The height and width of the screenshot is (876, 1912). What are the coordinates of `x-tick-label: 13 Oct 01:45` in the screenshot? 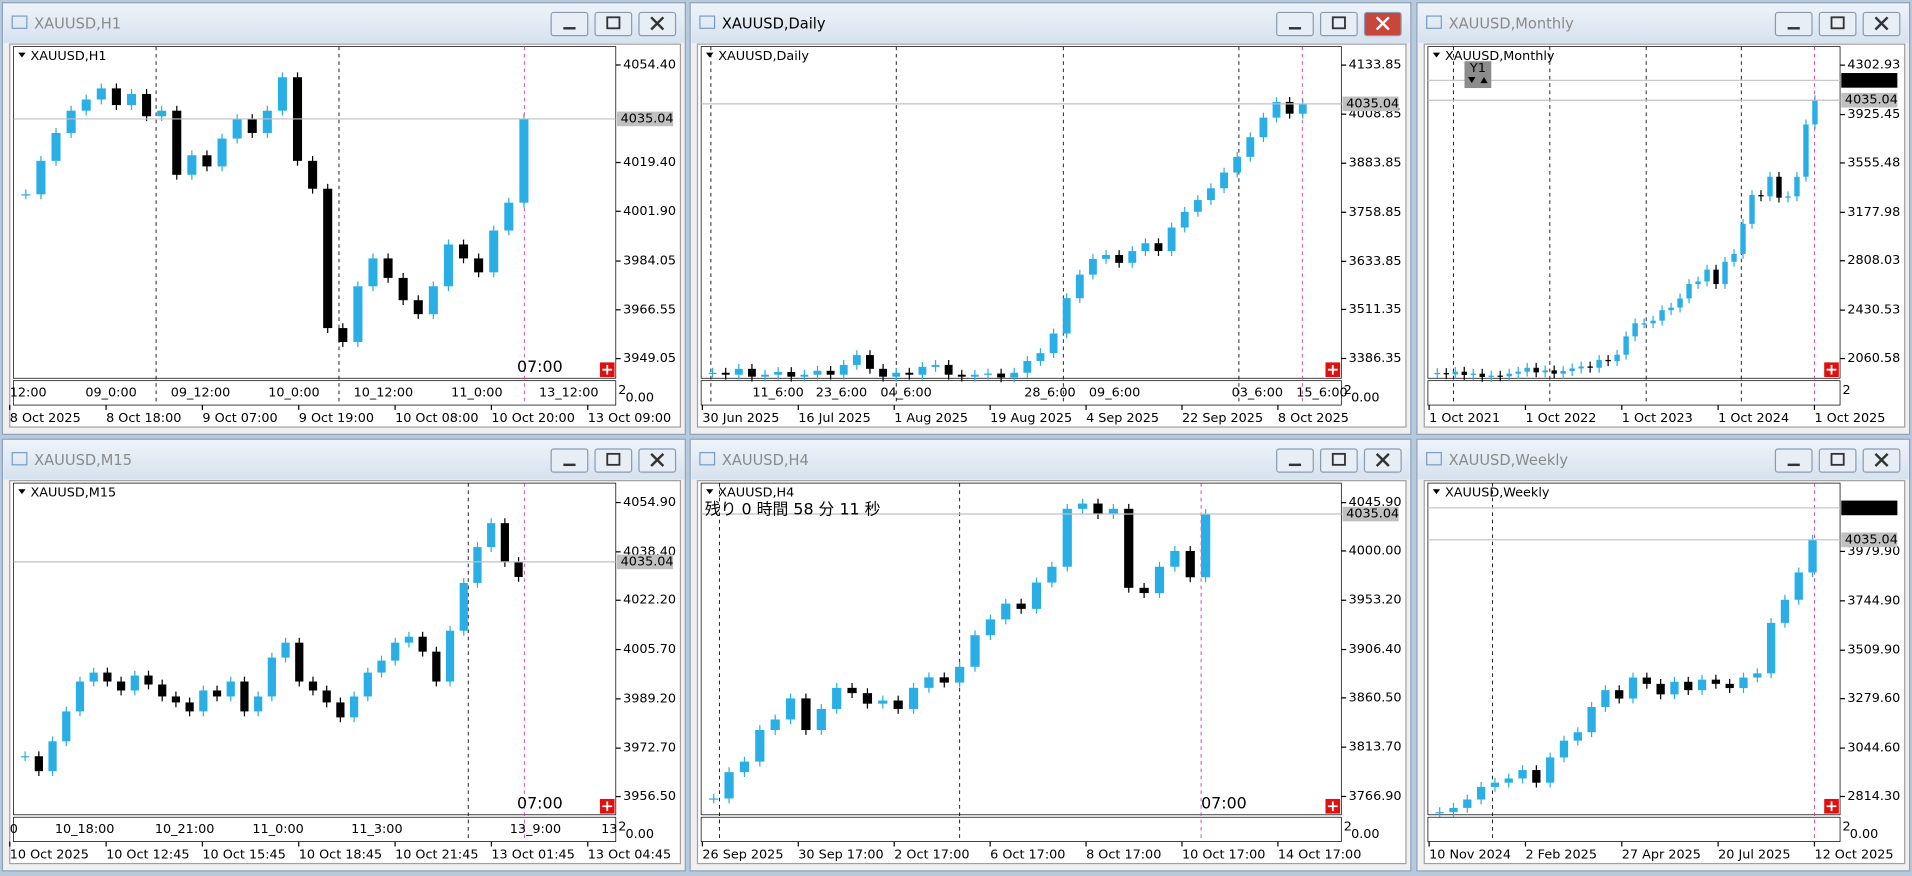 It's located at (532, 855).